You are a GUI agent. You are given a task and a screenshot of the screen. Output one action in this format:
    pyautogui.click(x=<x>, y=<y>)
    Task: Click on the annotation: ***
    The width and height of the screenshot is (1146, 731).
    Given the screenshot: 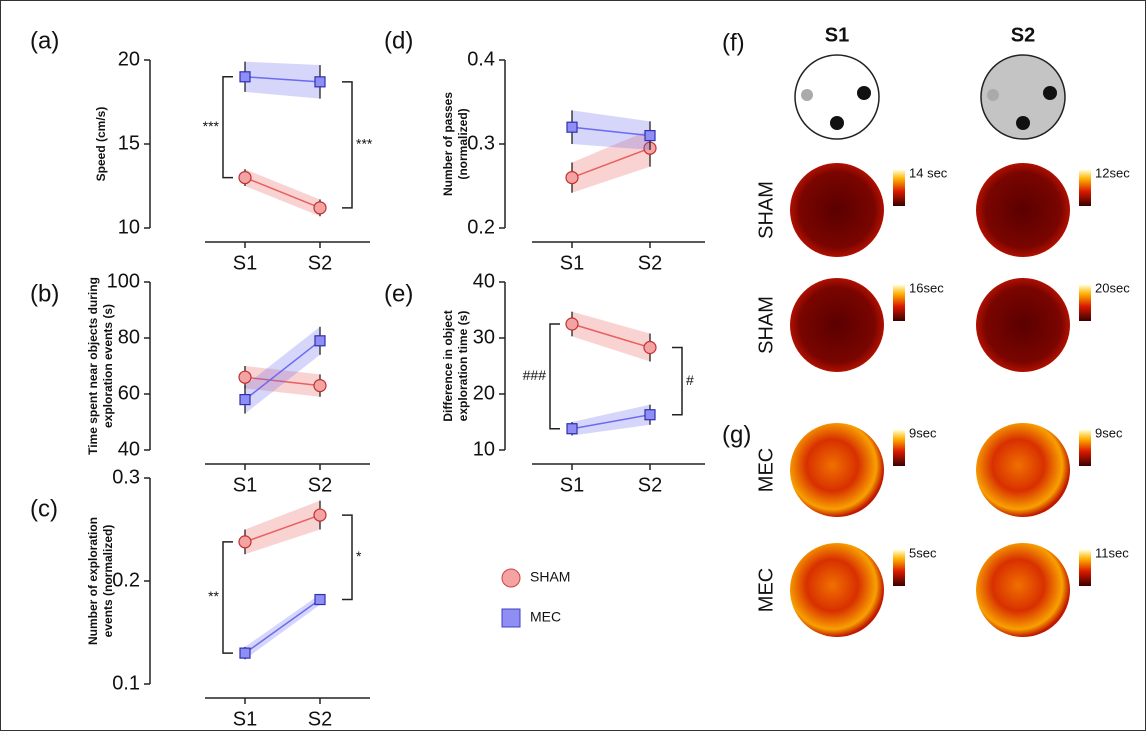 What is the action you would take?
    pyautogui.click(x=364, y=144)
    